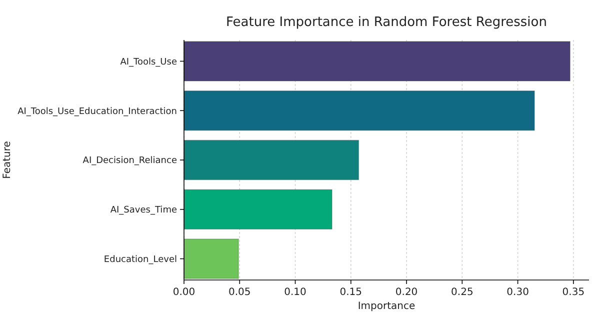  What do you see at coordinates (7, 160) in the screenshot?
I see `y-axis-title: Feature` at bounding box center [7, 160].